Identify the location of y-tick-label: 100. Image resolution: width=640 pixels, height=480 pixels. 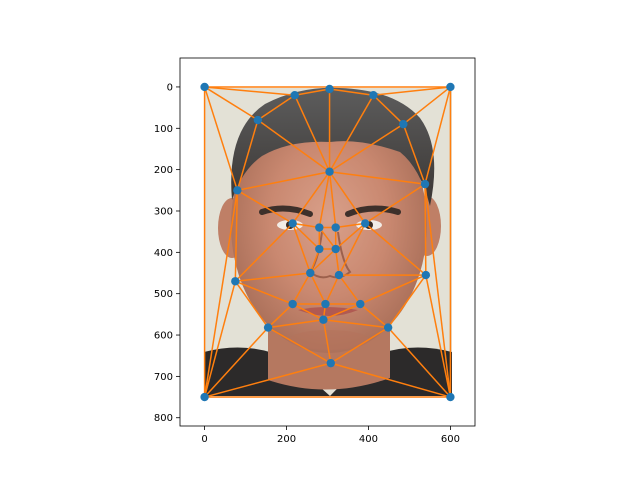
(163, 129).